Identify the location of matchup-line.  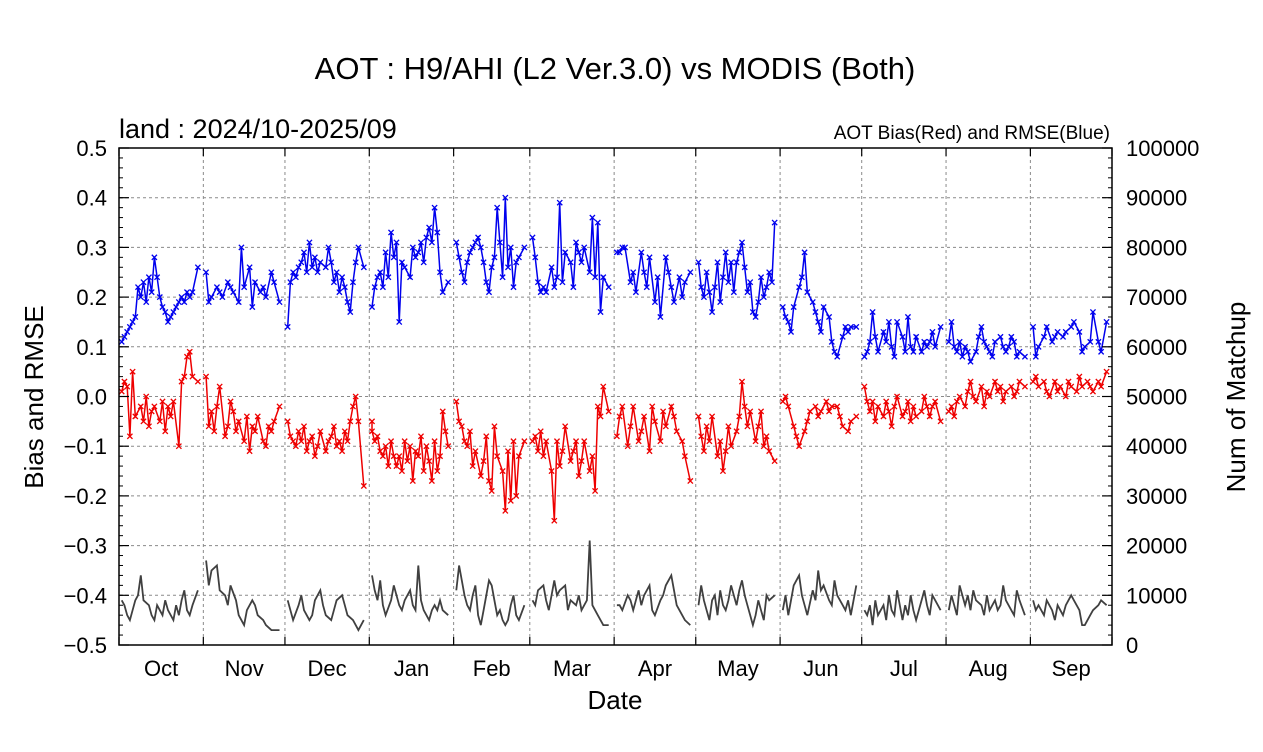
(736, 604).